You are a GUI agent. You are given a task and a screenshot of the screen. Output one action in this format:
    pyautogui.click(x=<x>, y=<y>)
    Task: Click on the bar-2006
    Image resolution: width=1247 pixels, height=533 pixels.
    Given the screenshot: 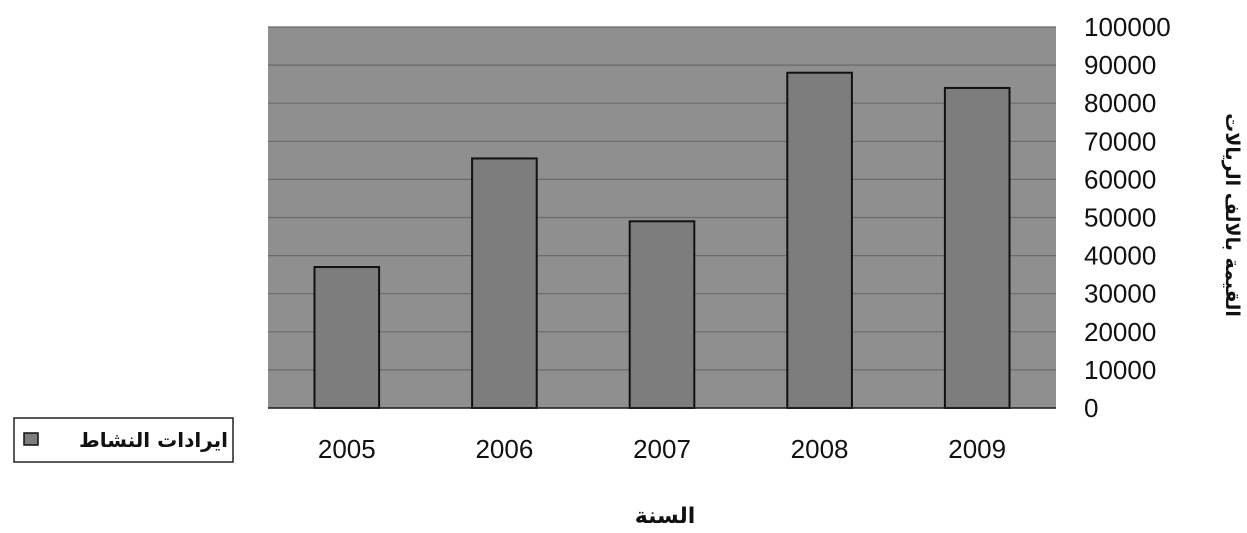 What is the action you would take?
    pyautogui.click(x=504, y=283)
    